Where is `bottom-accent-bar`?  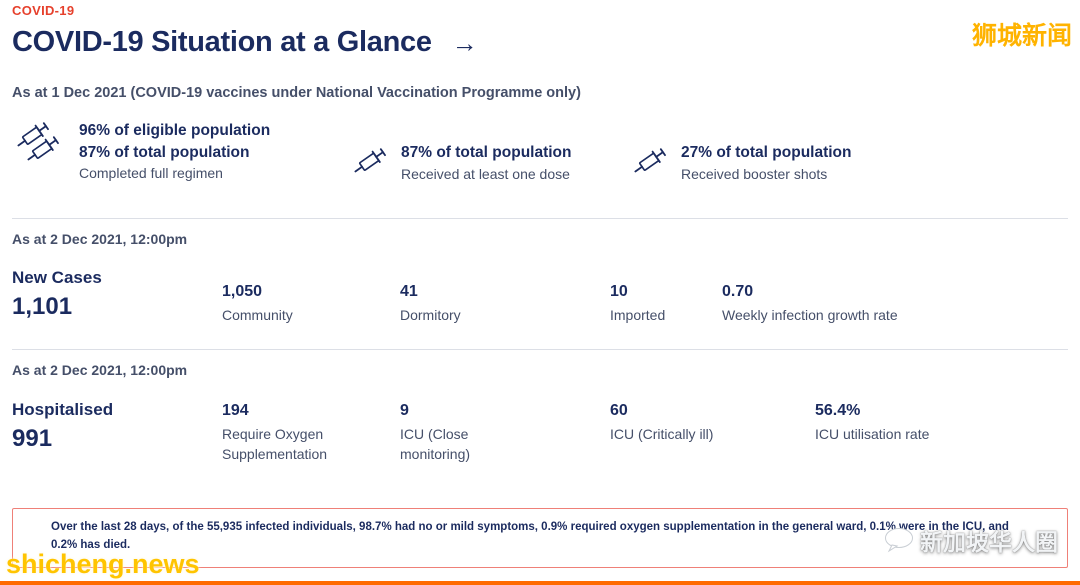 bottom-accent-bar is located at coordinates (540, 583).